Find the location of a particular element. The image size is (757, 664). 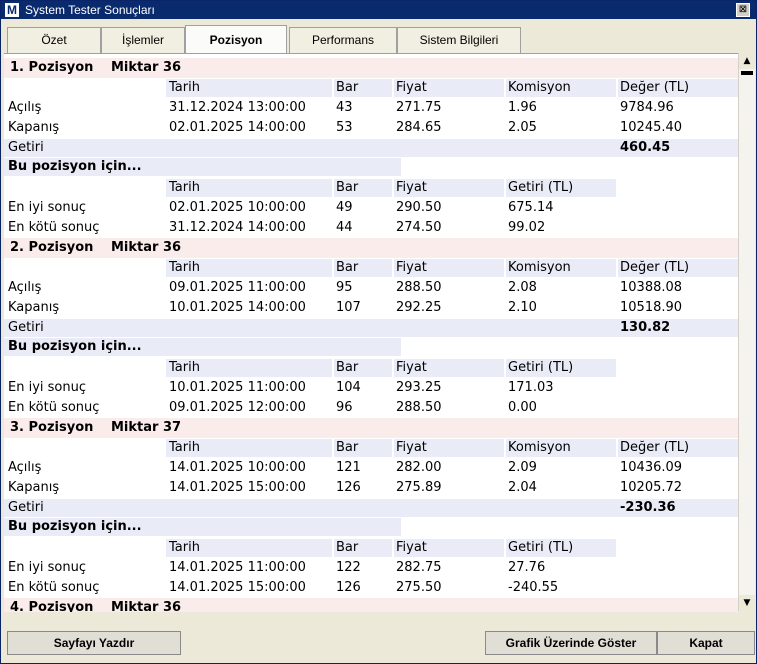

scroll-up-icon: ▲ is located at coordinates (747, 61).